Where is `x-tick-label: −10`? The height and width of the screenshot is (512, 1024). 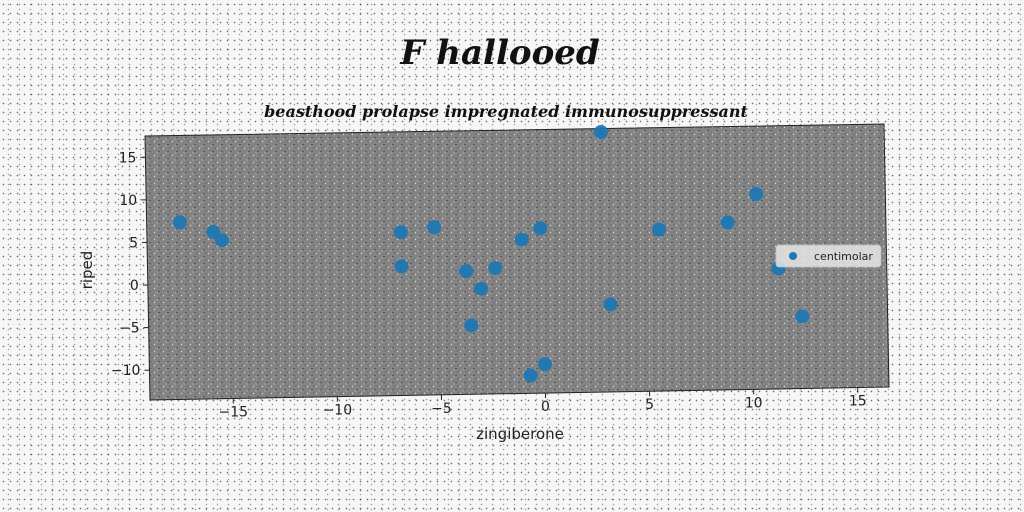
x-tick-label: −10 is located at coordinates (338, 411).